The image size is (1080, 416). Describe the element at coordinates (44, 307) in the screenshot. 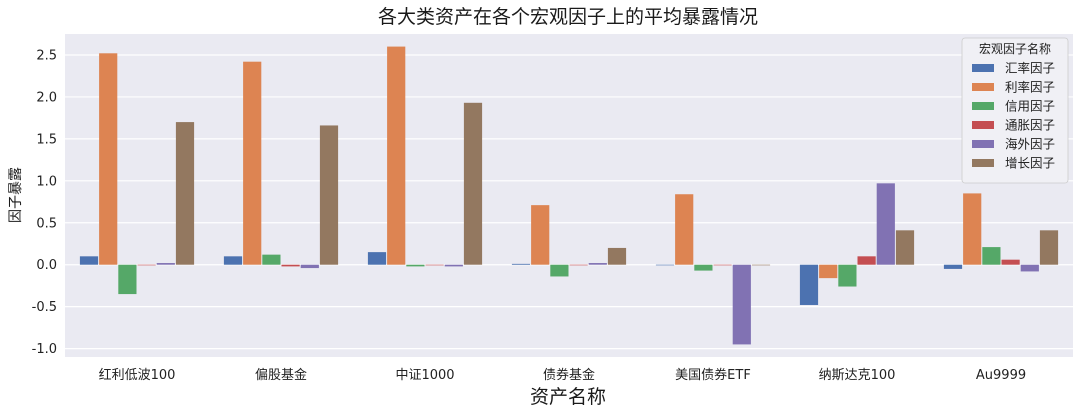

I see `y-tick-label: -0.5` at that location.